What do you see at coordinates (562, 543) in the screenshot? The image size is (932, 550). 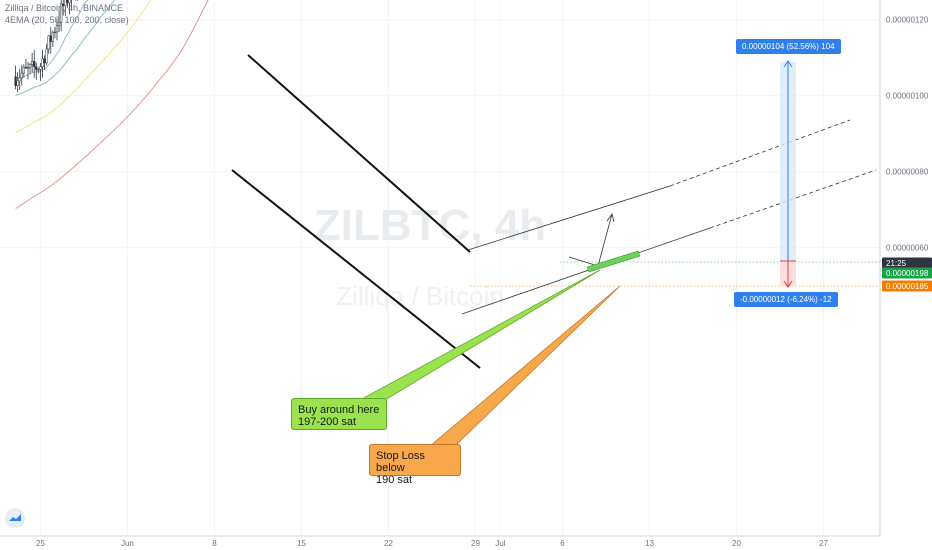 I see `x-tick-label: 6` at bounding box center [562, 543].